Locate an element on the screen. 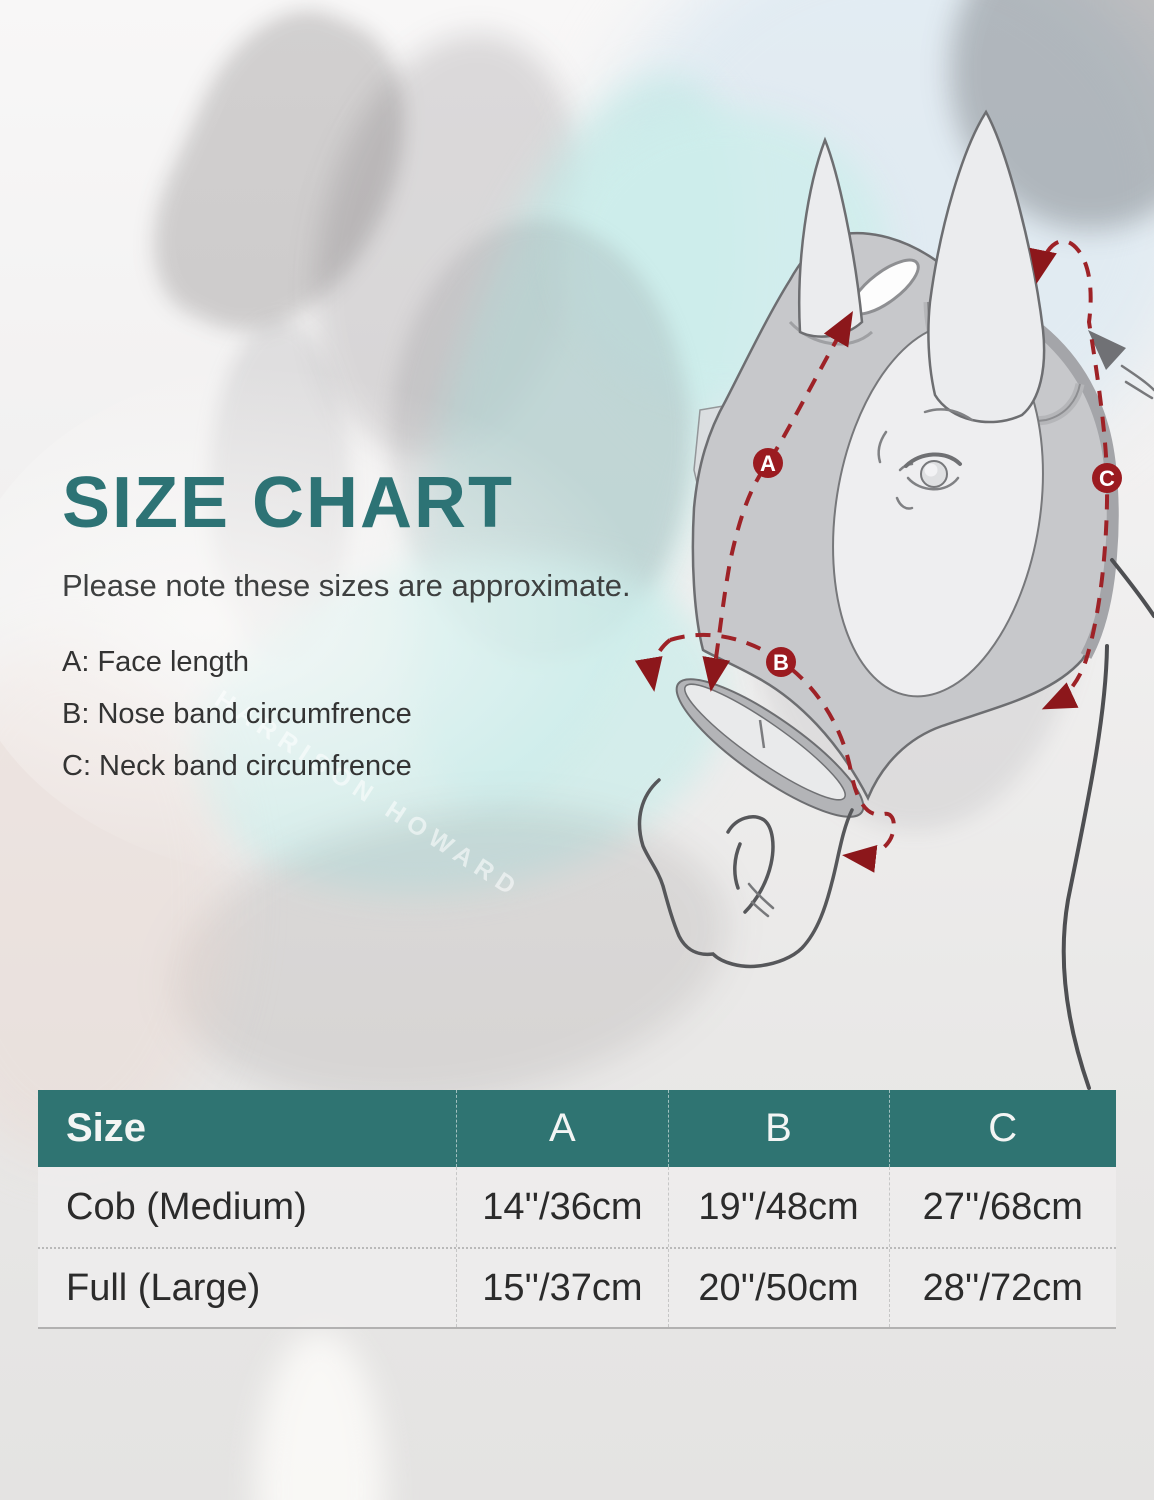 This screenshot has width=1154, height=1500. measure-badge-a-label: A is located at coordinates (768, 463).